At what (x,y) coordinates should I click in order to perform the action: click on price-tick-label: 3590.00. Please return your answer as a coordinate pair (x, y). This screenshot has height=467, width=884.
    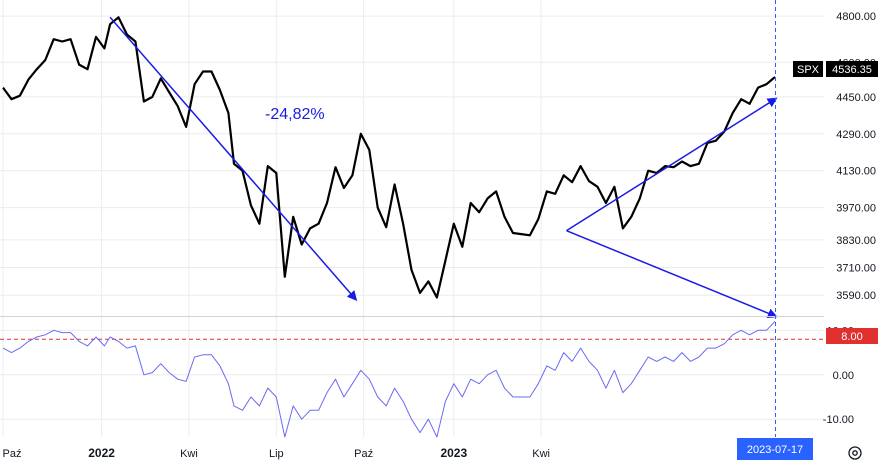
    Looking at the image, I should click on (856, 296).